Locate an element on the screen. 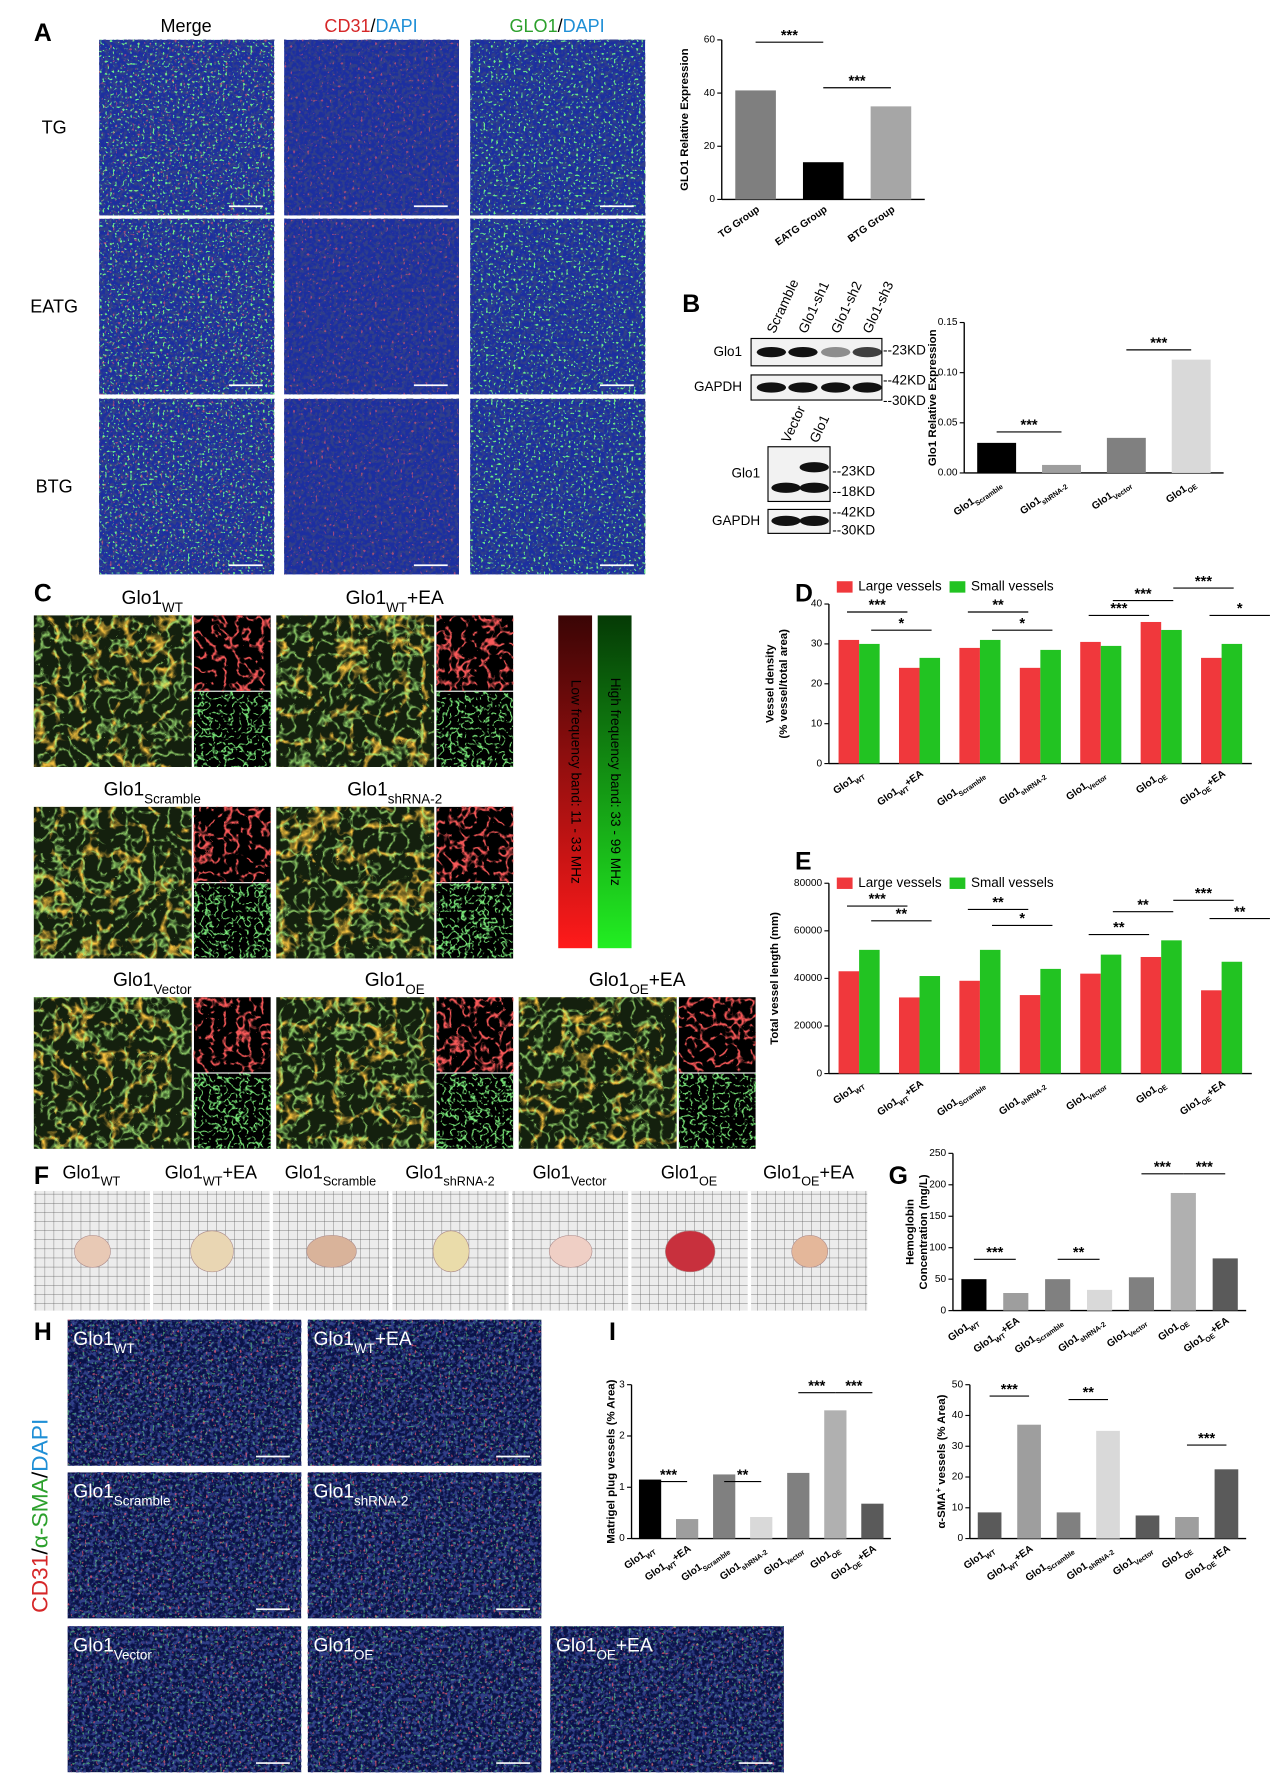  y-tick-label: 150 is located at coordinates (937, 1216).